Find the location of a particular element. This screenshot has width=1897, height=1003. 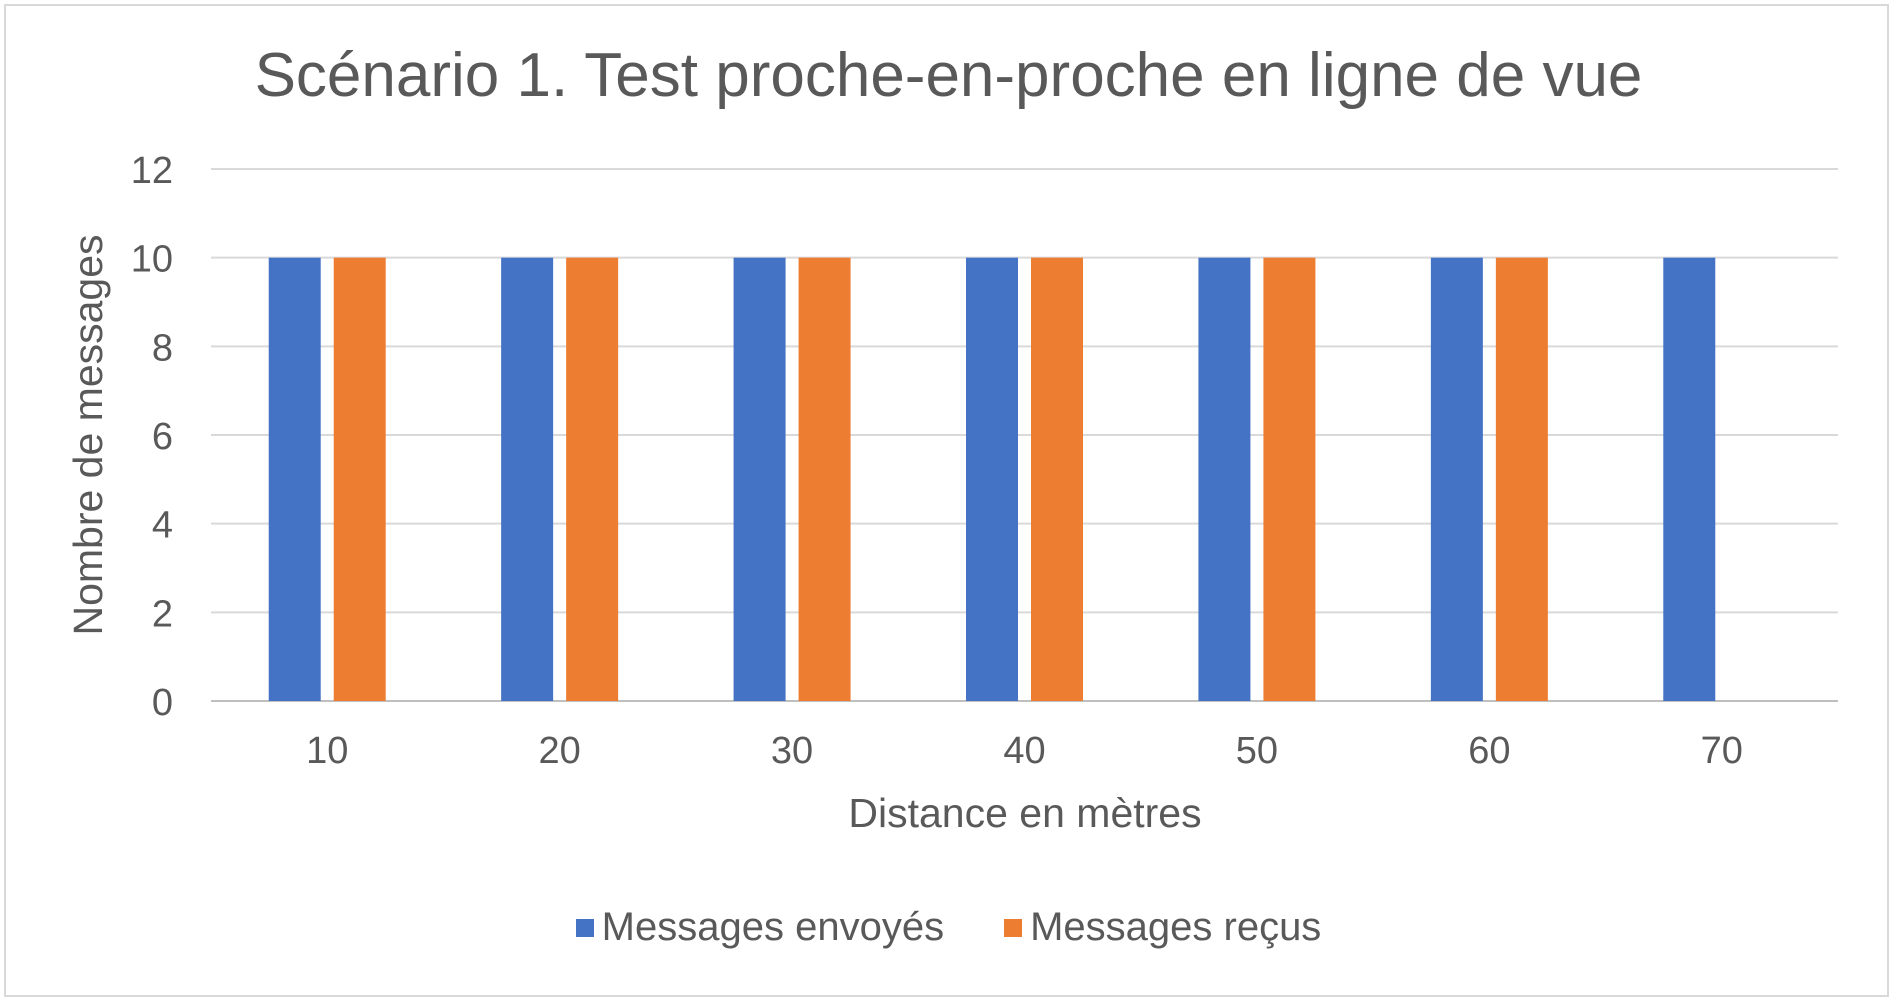

y-tick-labels: 0 2 4 6 8 10 12 is located at coordinates (152, 437).